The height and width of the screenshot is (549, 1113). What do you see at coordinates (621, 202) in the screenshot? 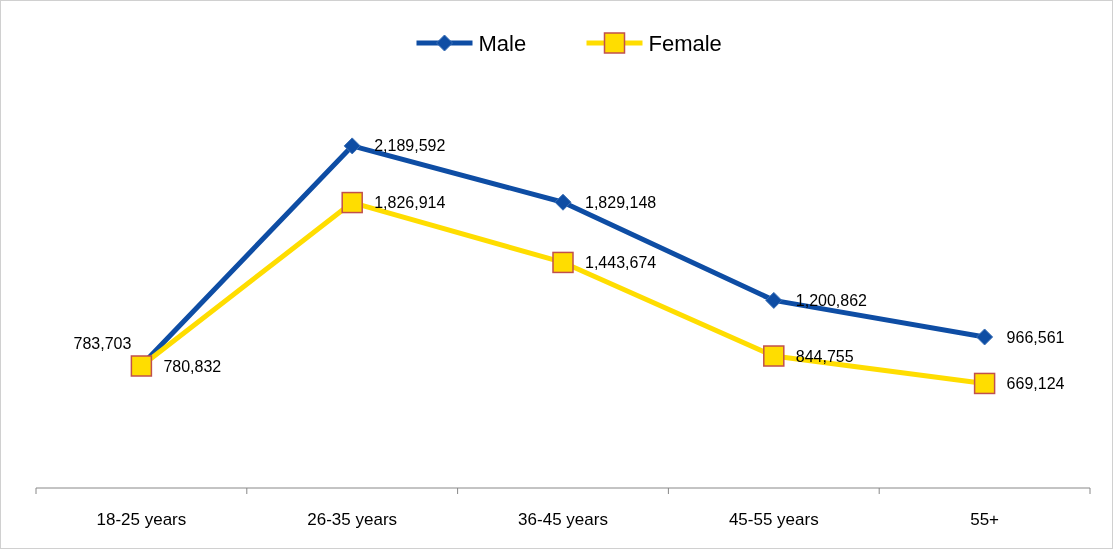
I see `data-label: 1,829,148` at bounding box center [621, 202].